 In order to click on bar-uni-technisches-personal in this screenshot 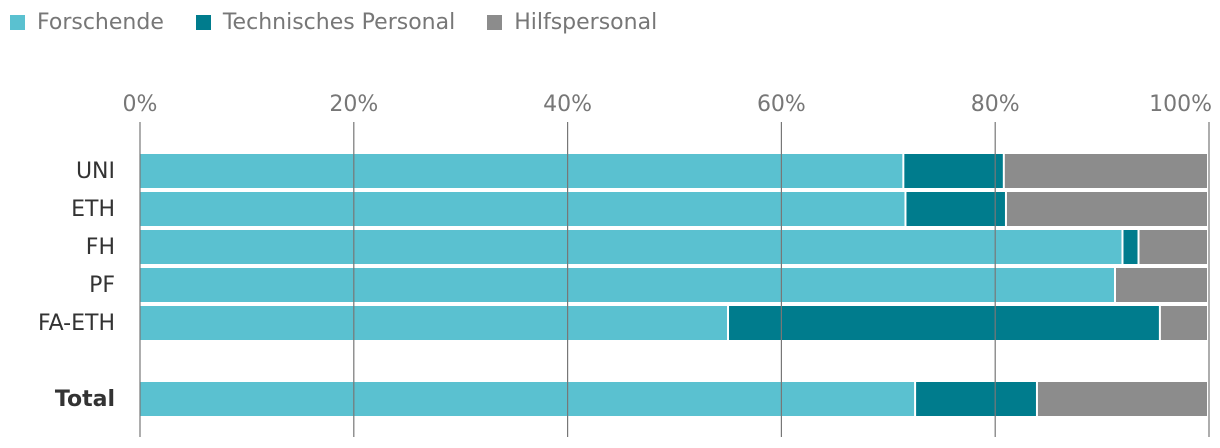, I will do `click(953, 171)`.